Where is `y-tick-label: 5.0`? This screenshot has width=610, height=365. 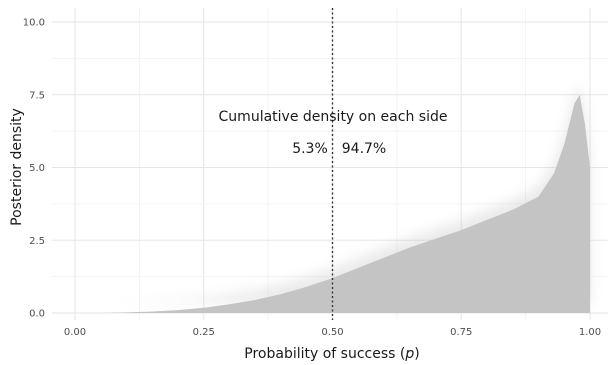
y-tick-label: 5.0 is located at coordinates (37, 168).